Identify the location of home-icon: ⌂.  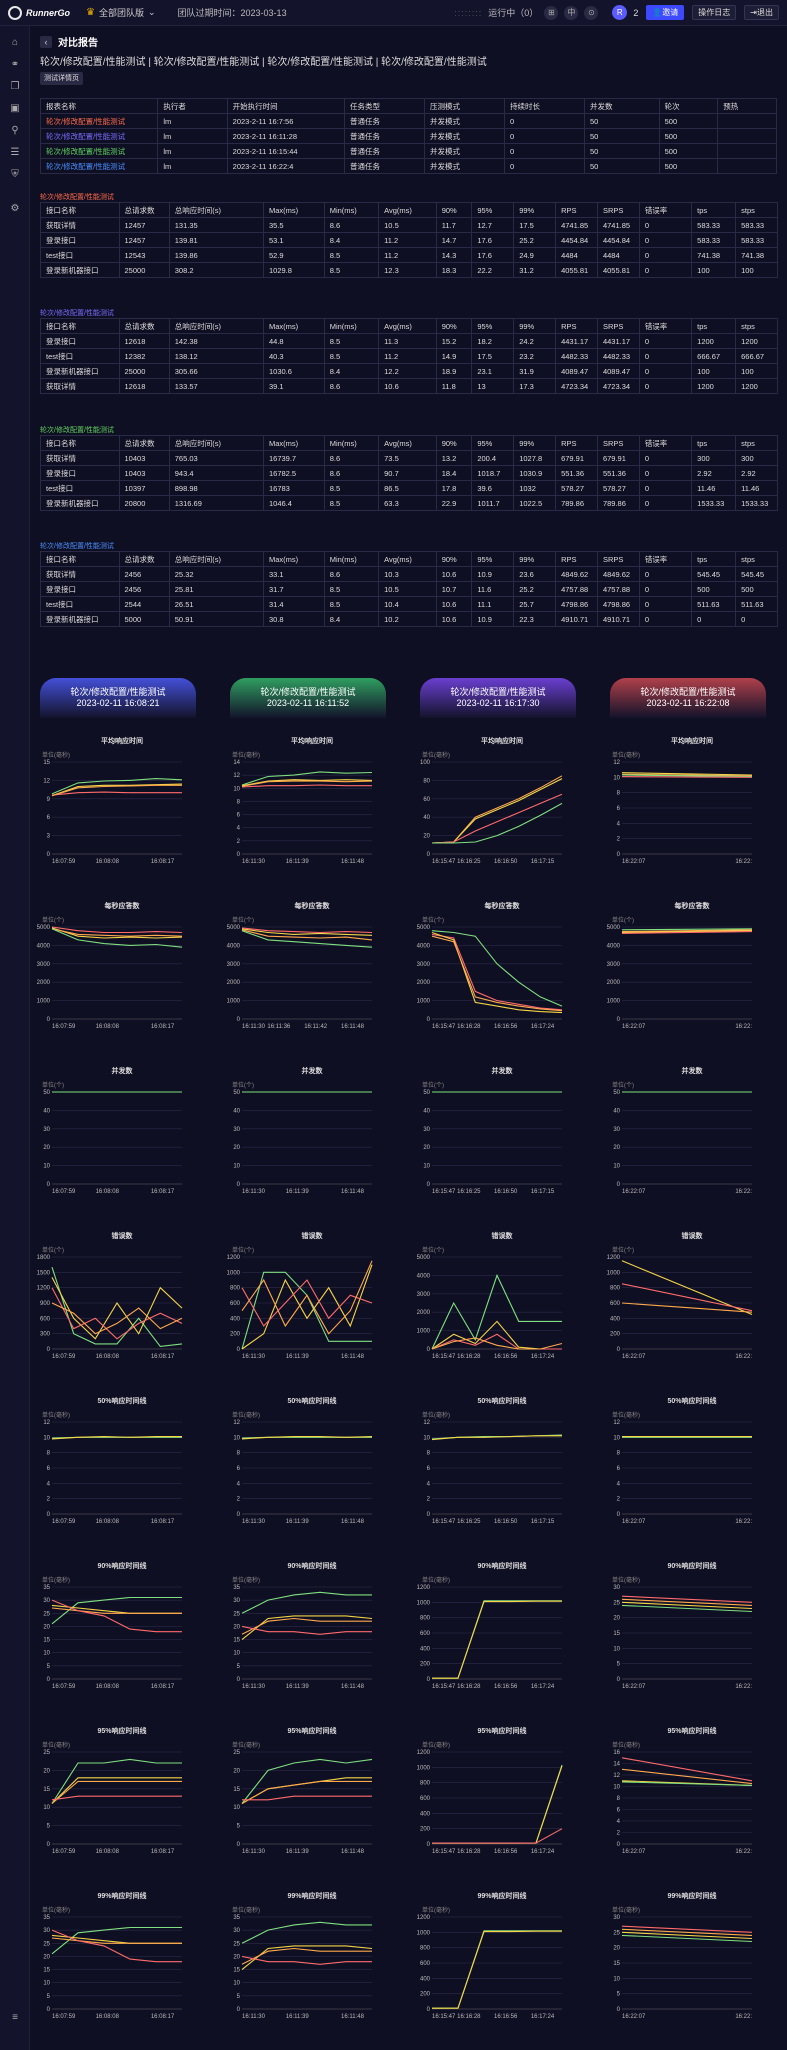
(15, 42).